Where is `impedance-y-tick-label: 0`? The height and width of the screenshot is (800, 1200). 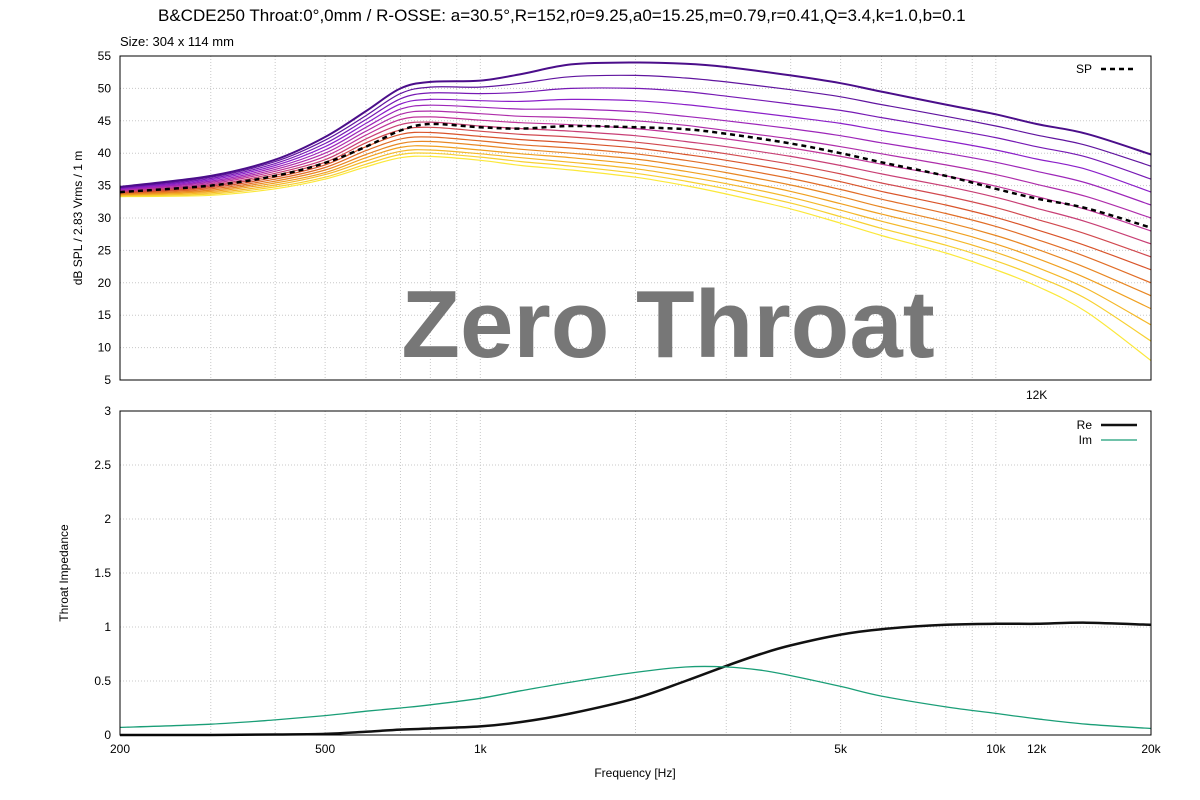
impedance-y-tick-label: 0 is located at coordinates (107, 735).